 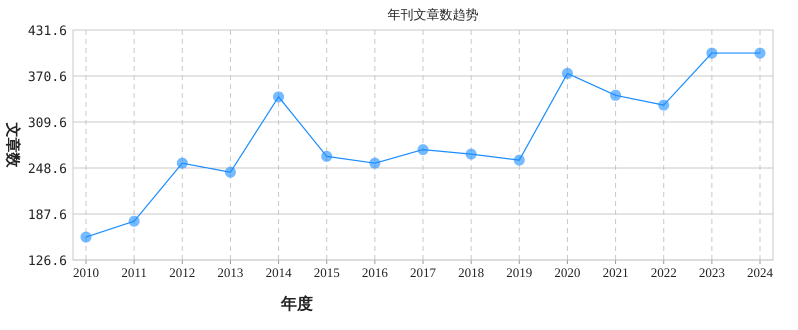 I want to click on chart-title: 年刊文章数趋势, so click(x=433, y=14).